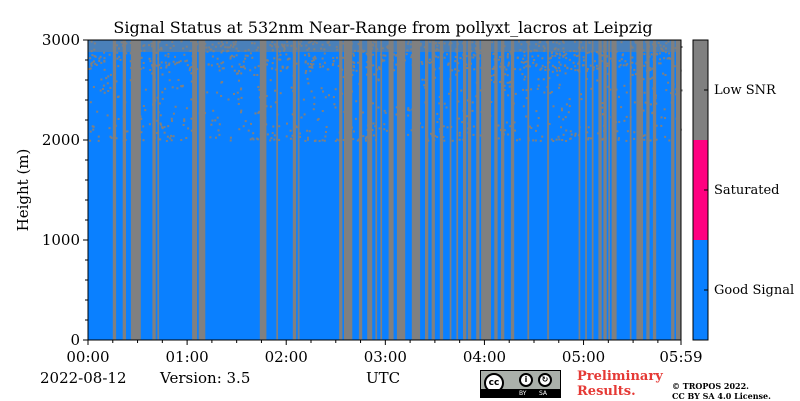 The height and width of the screenshot is (401, 800). Describe the element at coordinates (23, 190) in the screenshot. I see `y-axis-label: Height (m)` at that location.